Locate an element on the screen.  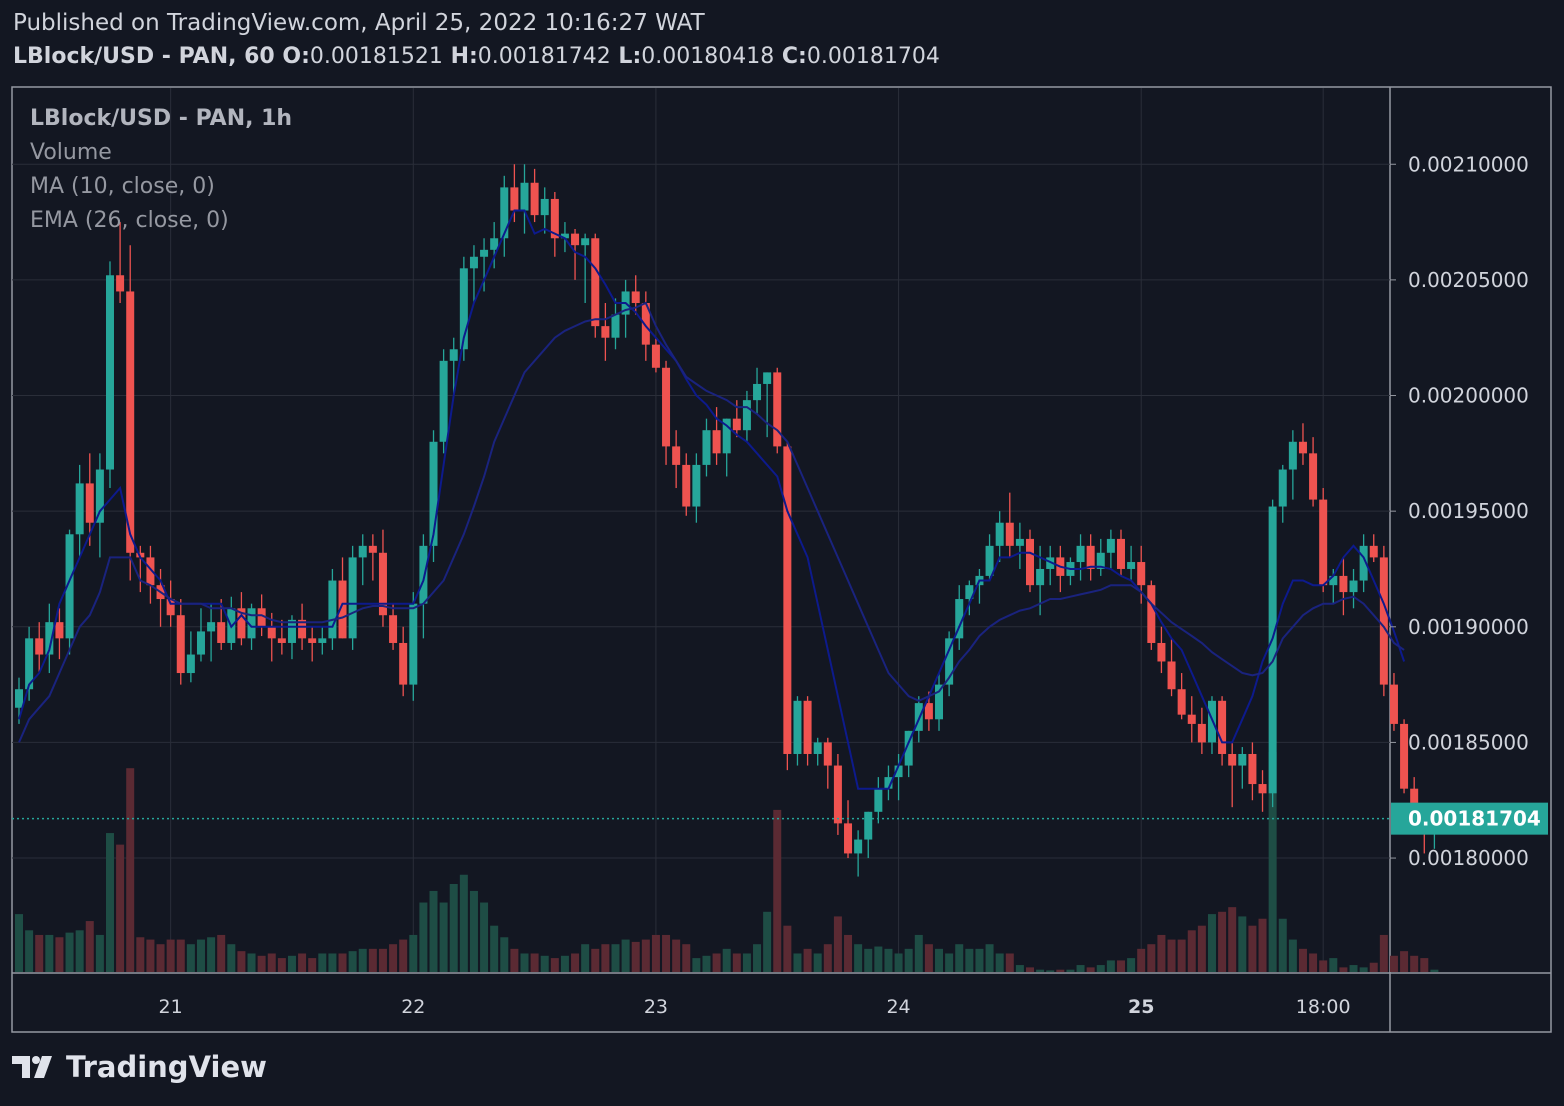
tradingview-logo-icon is located at coordinates (32, 1067).